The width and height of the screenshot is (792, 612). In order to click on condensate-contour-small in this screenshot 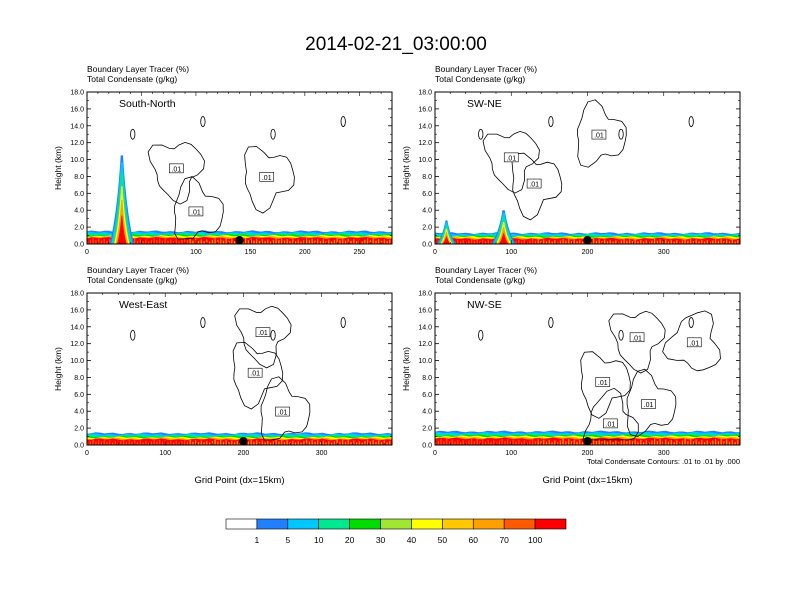, I will do `click(343, 121)`.